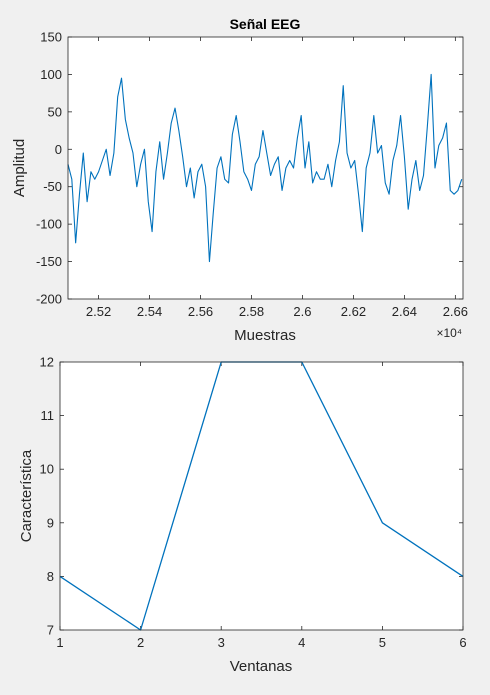 This screenshot has height=695, width=490. Describe the element at coordinates (301, 642) in the screenshot. I see `x-tick-label: 4` at that location.